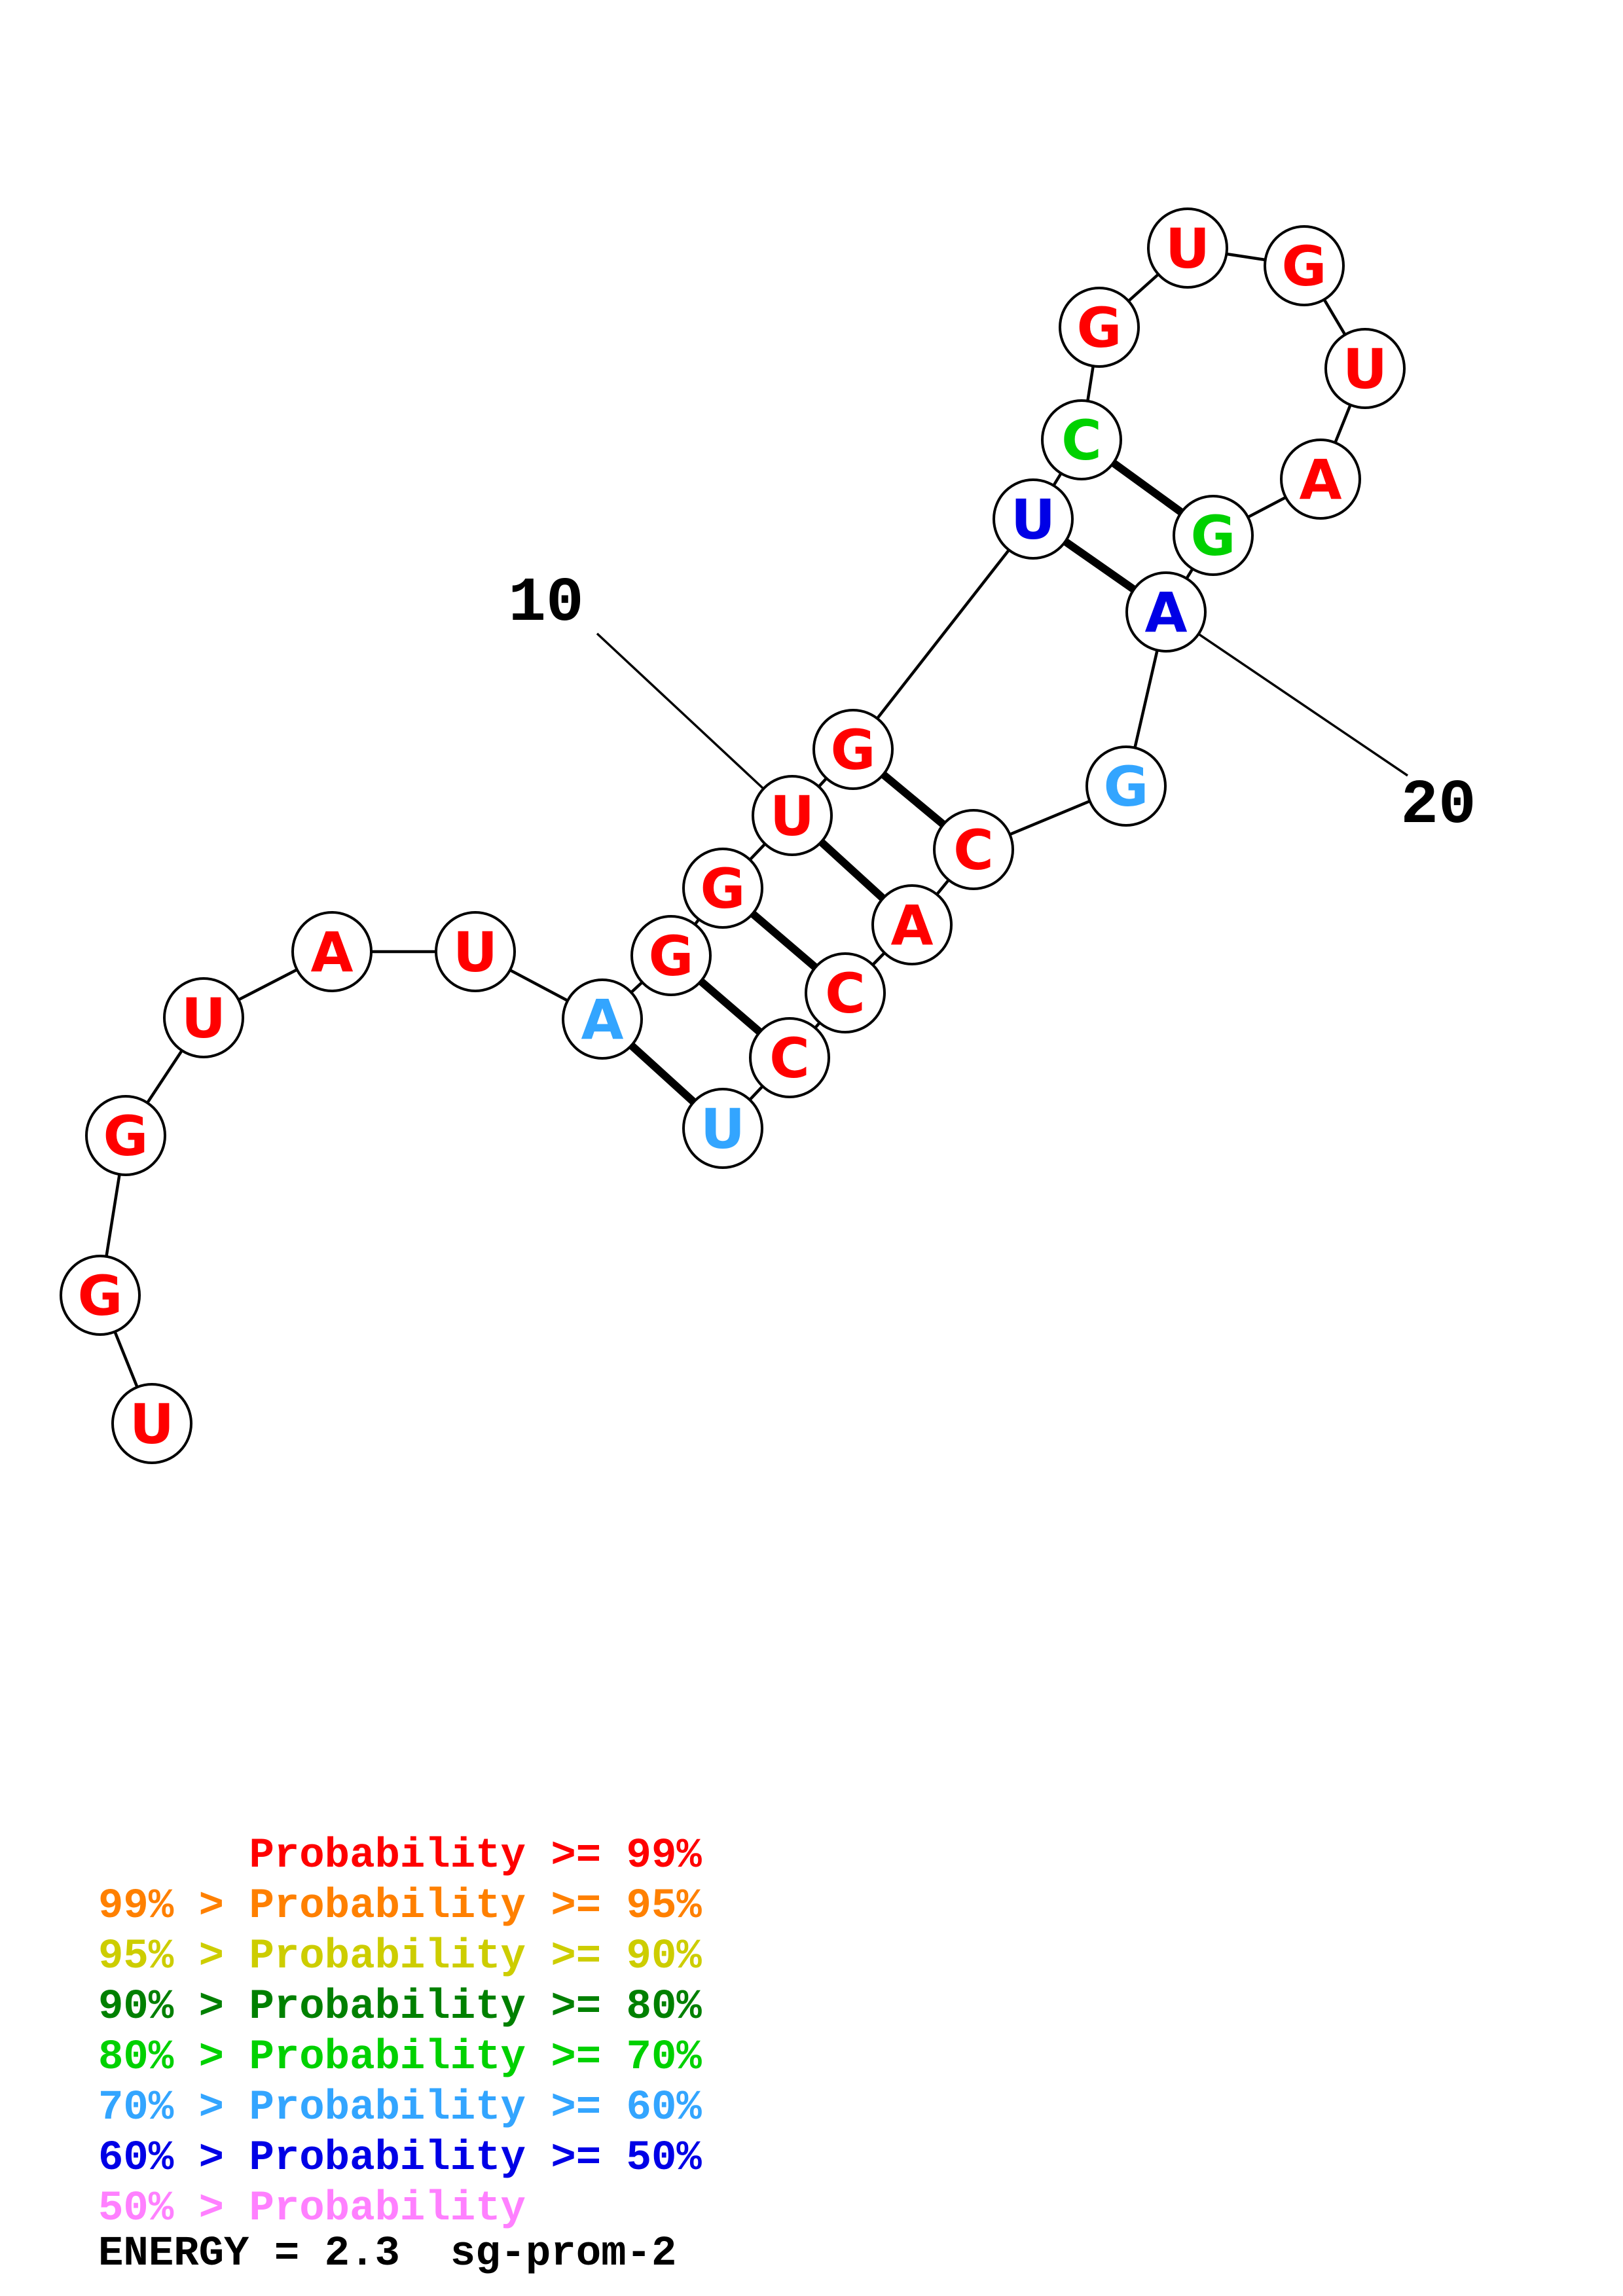 The width and height of the screenshot is (1623, 2296). Describe the element at coordinates (400, 2007) in the screenshot. I see `legend-item: 90% > Probability >= 80%` at that location.